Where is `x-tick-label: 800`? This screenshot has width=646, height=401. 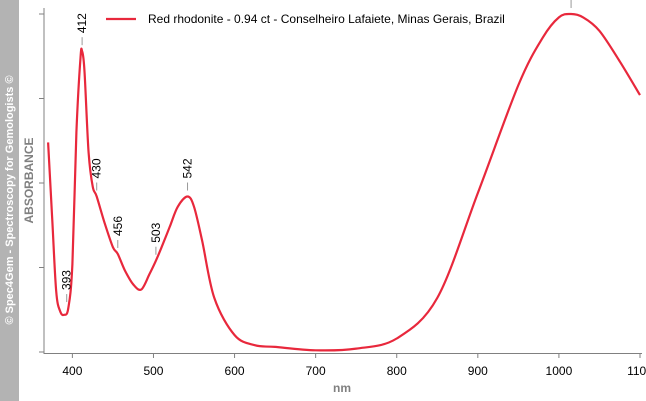
x-tick-label: 800 is located at coordinates (397, 371).